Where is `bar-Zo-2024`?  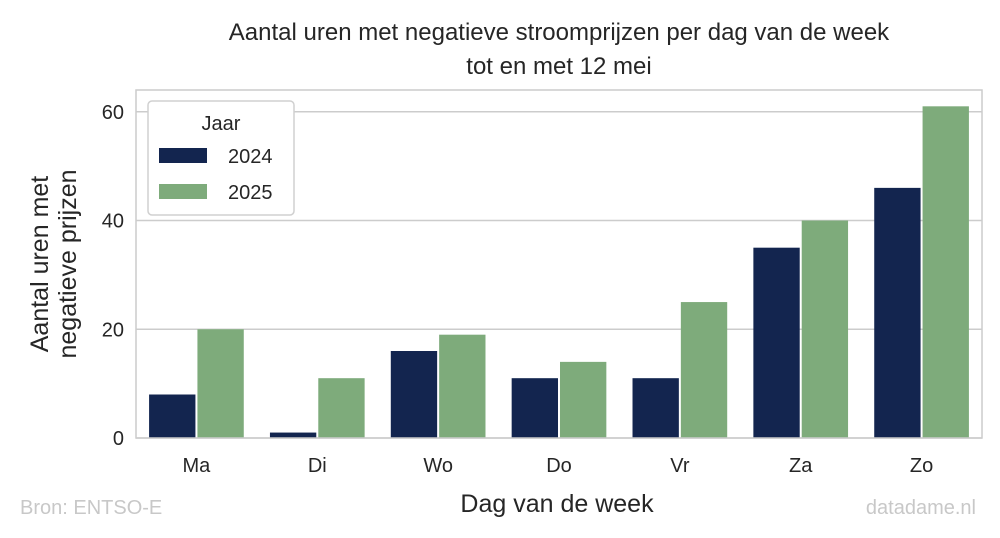
bar-Zo-2024 is located at coordinates (897, 312).